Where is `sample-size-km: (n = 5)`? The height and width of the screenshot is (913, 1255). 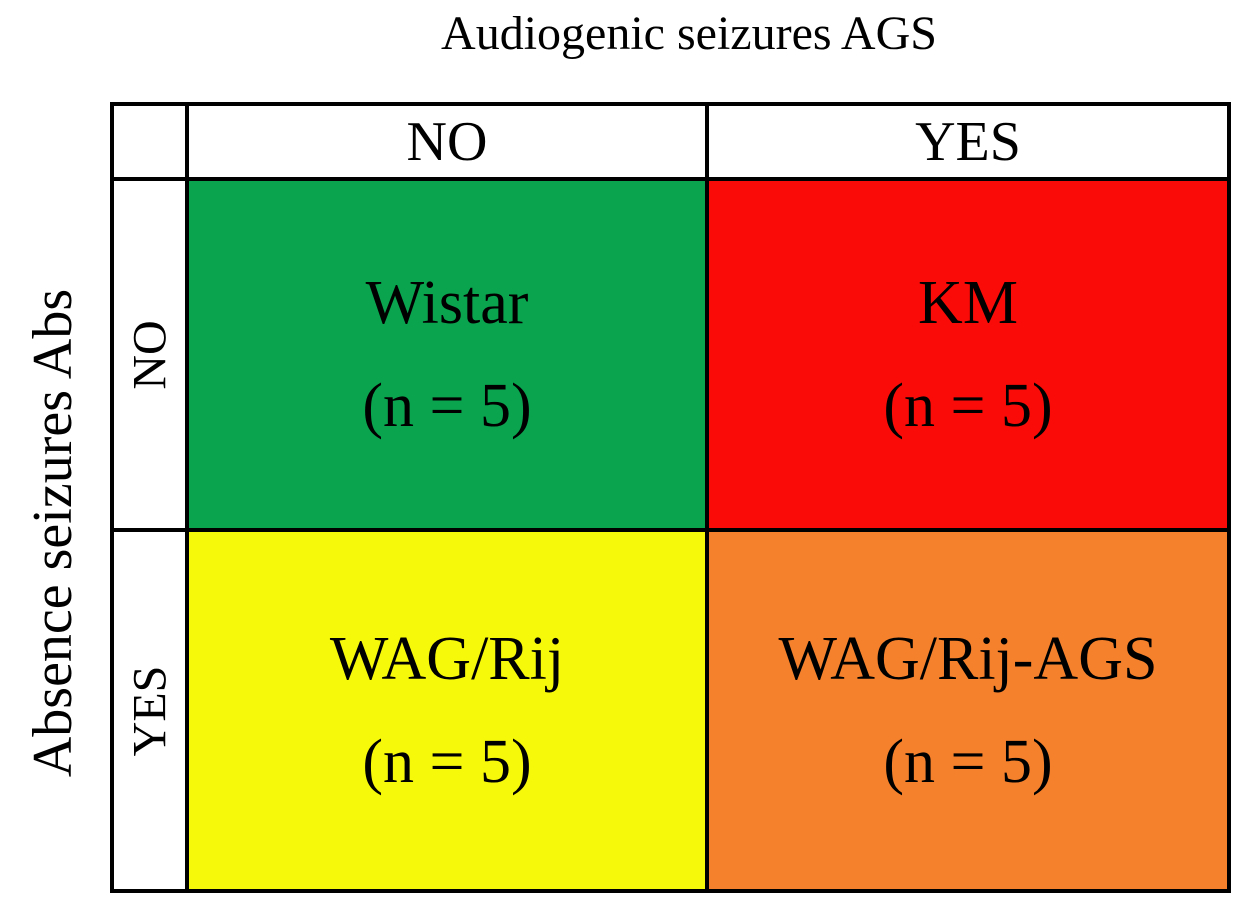 sample-size-km: (n = 5) is located at coordinates (968, 405).